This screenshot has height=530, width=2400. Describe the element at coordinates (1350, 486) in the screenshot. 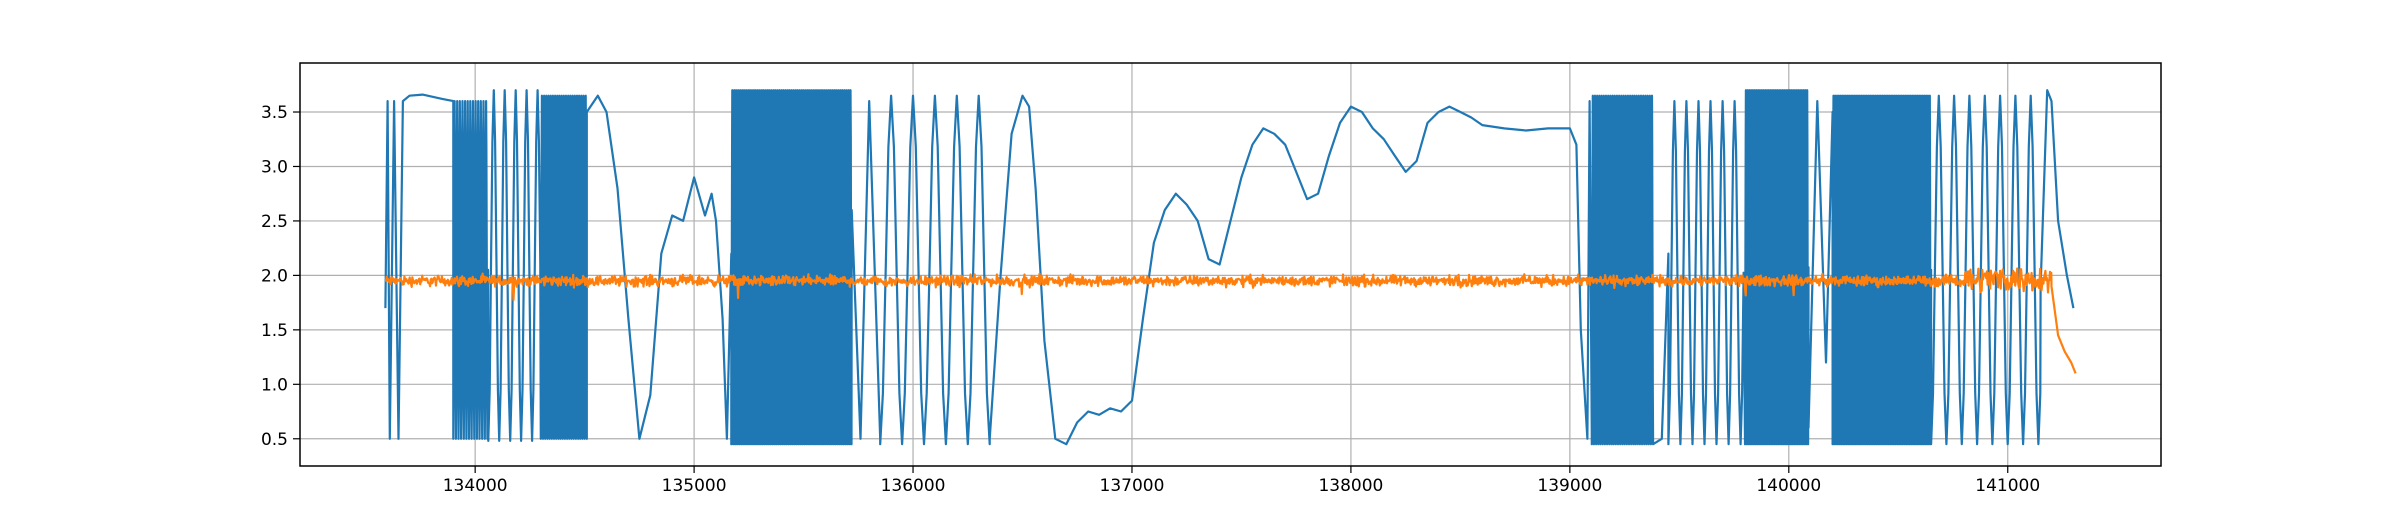

I see `x-tick-label: 138000` at that location.